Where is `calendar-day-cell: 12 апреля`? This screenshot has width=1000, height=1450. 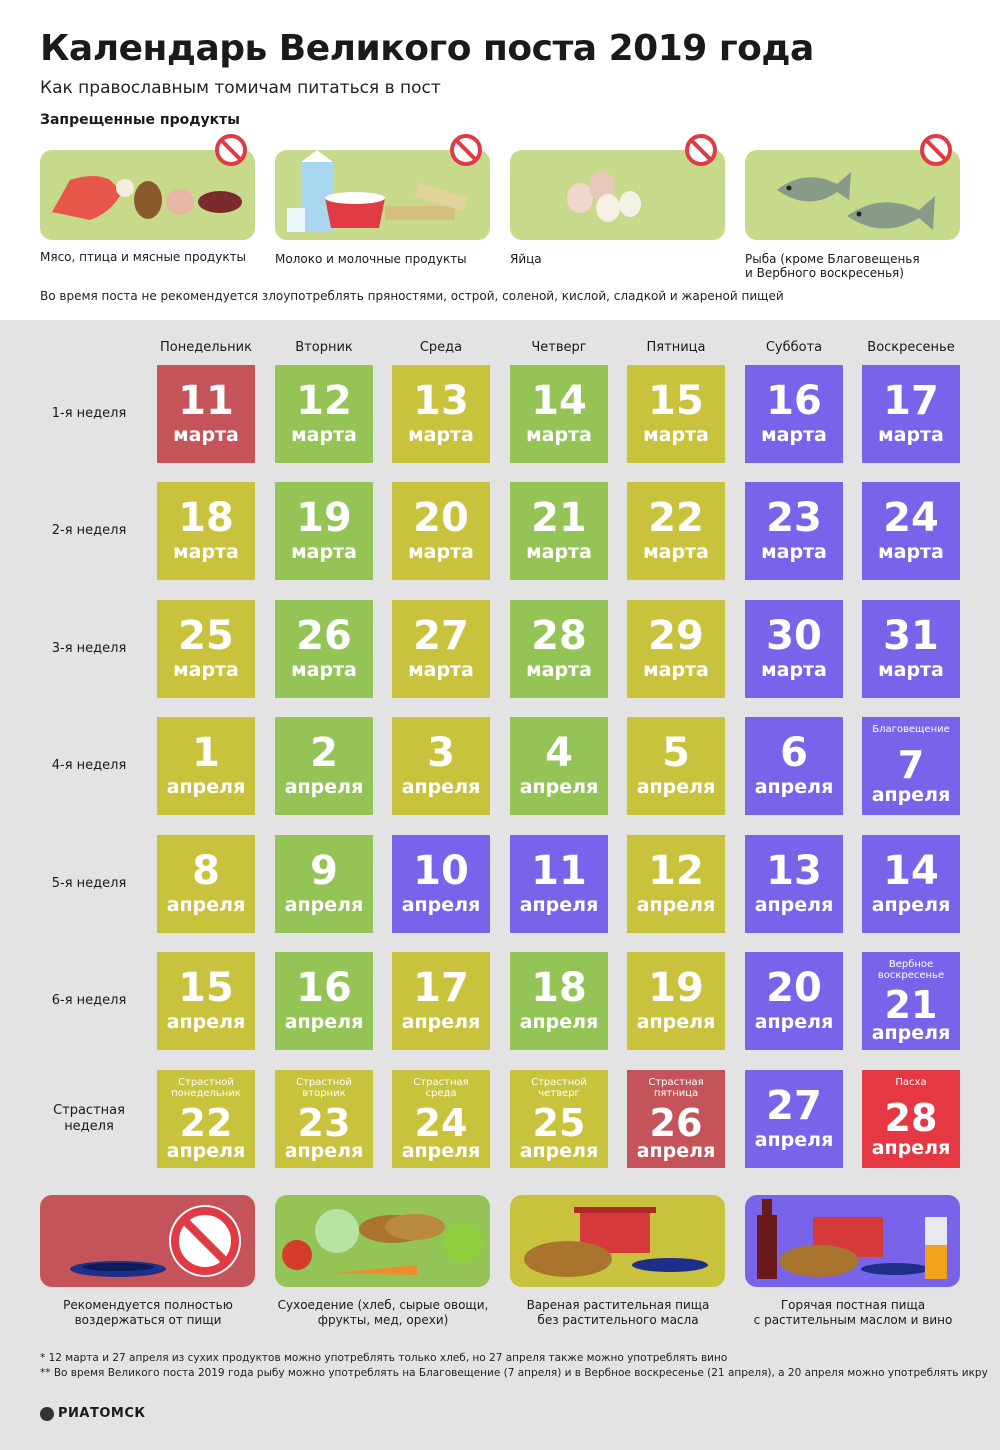
calendar-day-cell: 12 апреля is located at coordinates (676, 884).